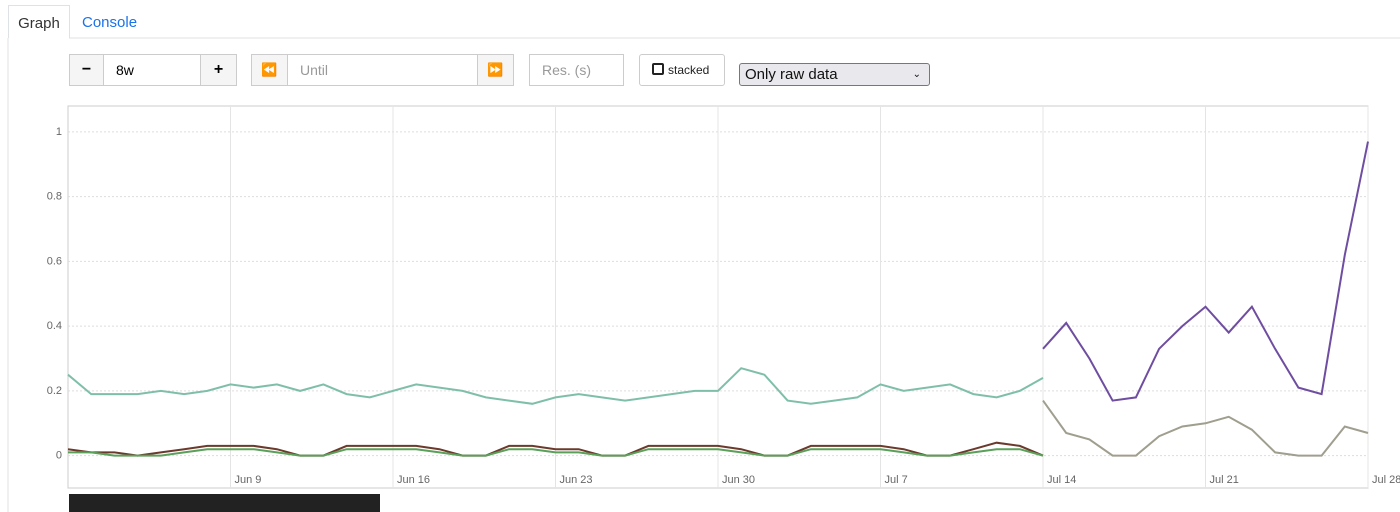 The width and height of the screenshot is (1400, 512). Describe the element at coordinates (224, 503) in the screenshot. I see `legend-box` at that location.